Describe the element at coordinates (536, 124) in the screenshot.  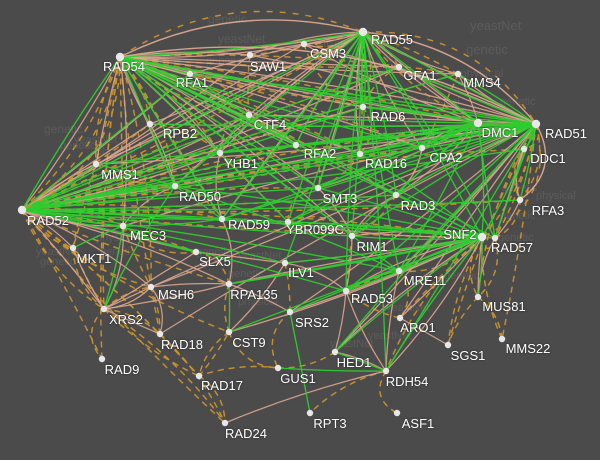
I see `graph-node-rad51` at that location.